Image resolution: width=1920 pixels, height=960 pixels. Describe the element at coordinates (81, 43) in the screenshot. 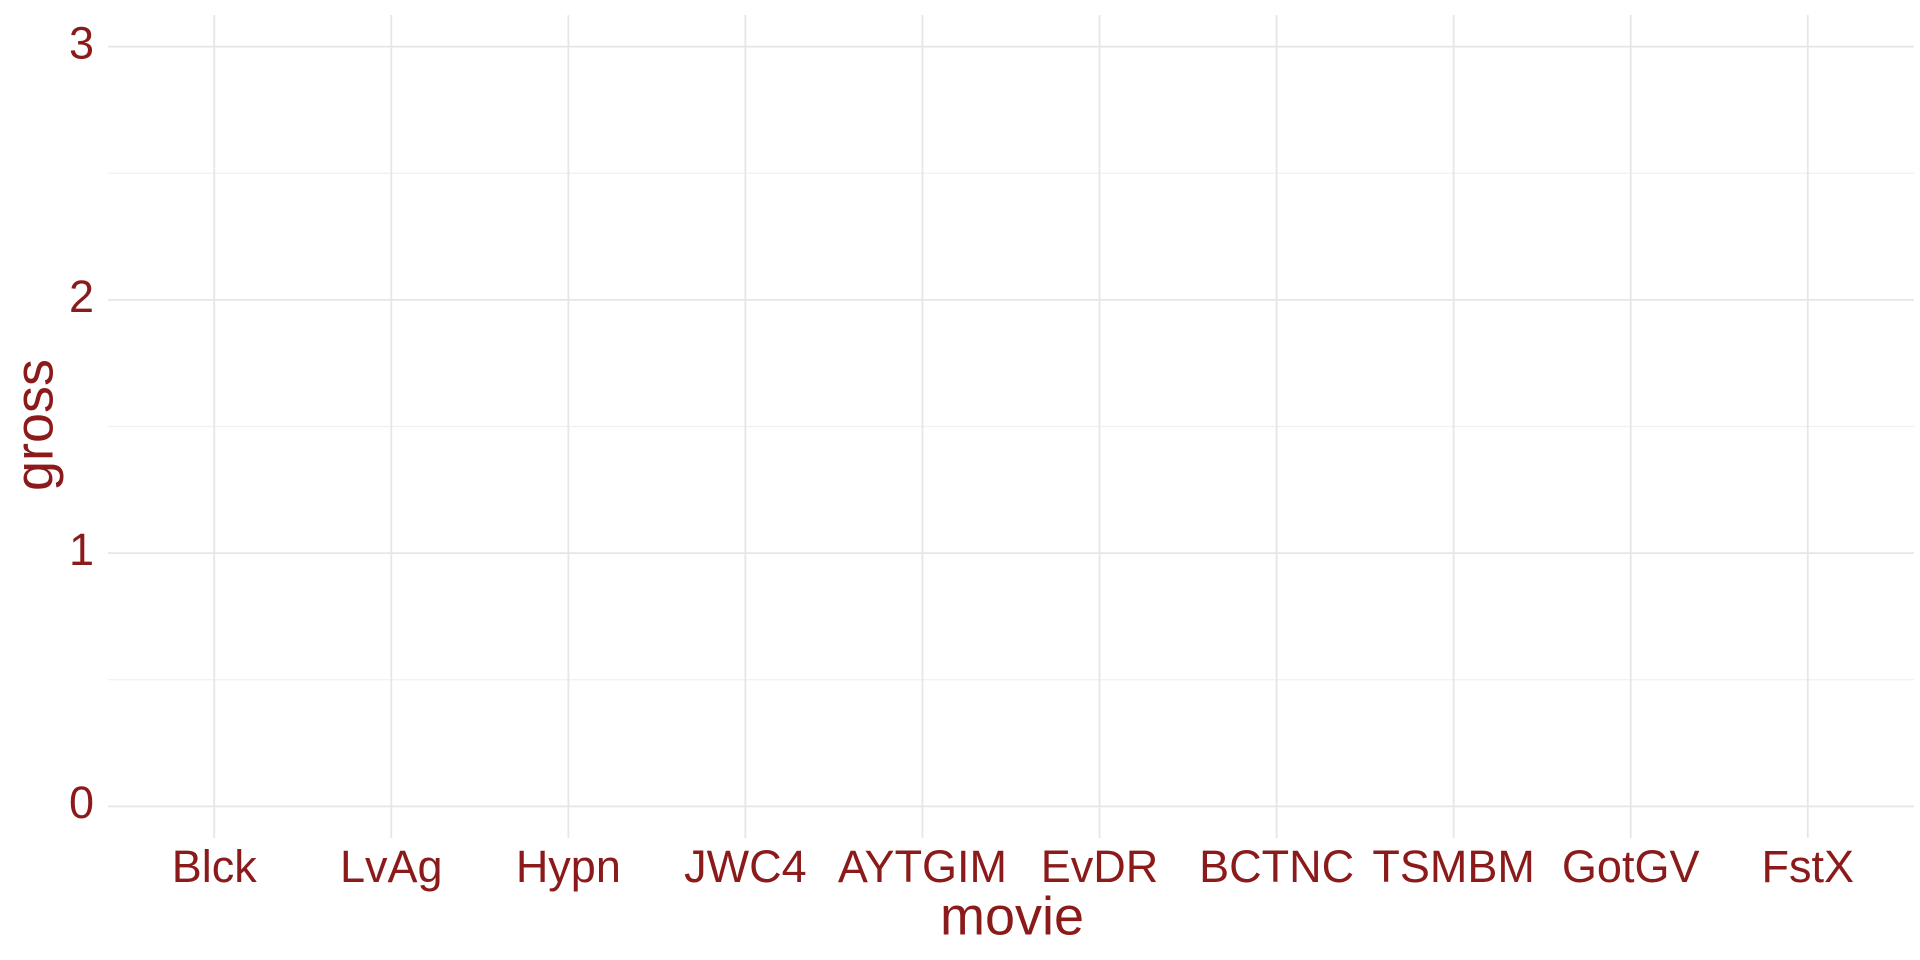

I see `y-tick-label: 3` at that location.